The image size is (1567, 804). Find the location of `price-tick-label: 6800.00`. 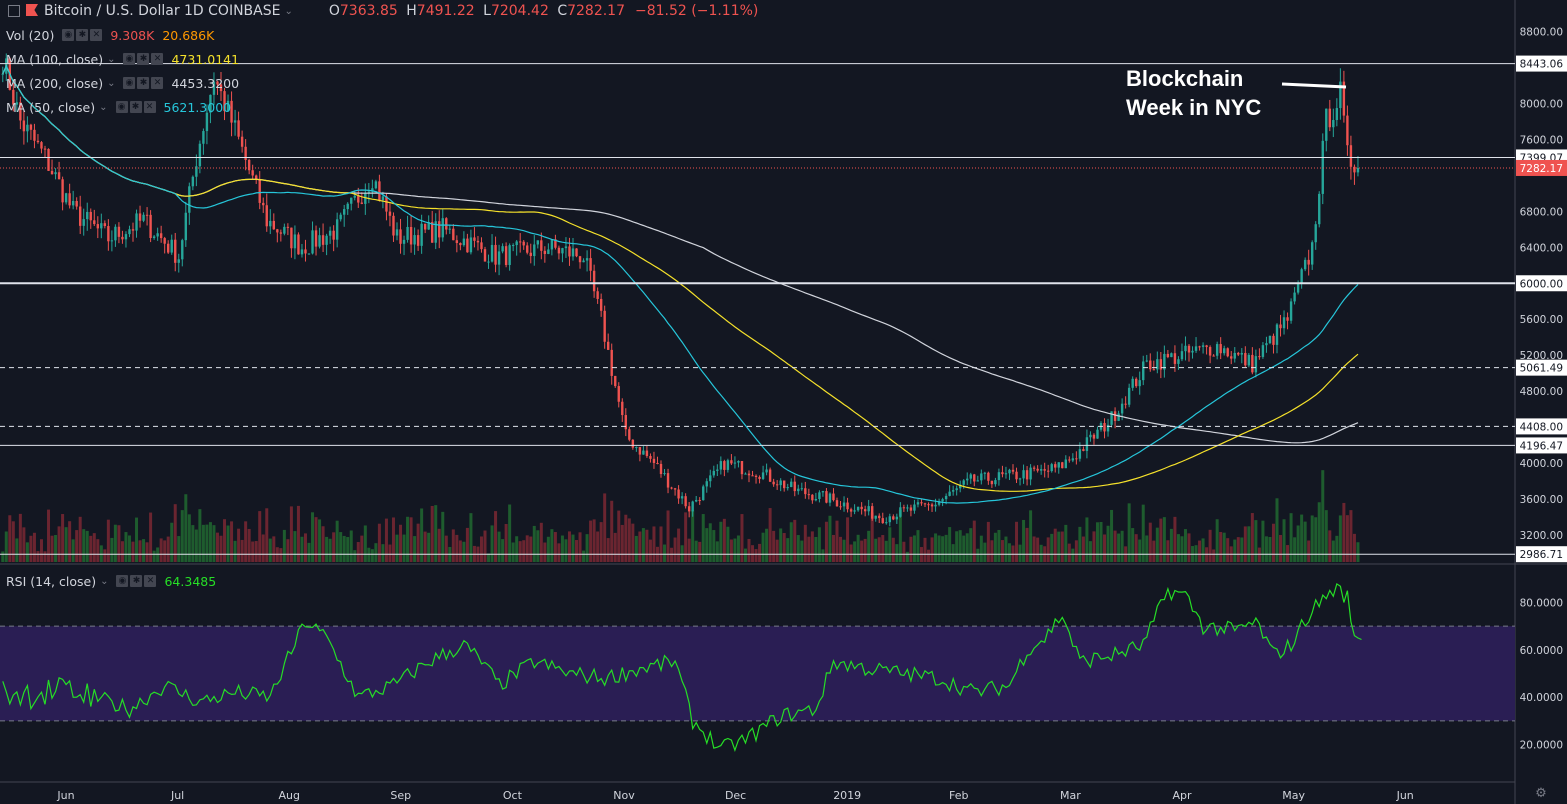

price-tick-label: 6800.00 is located at coordinates (1541, 212).